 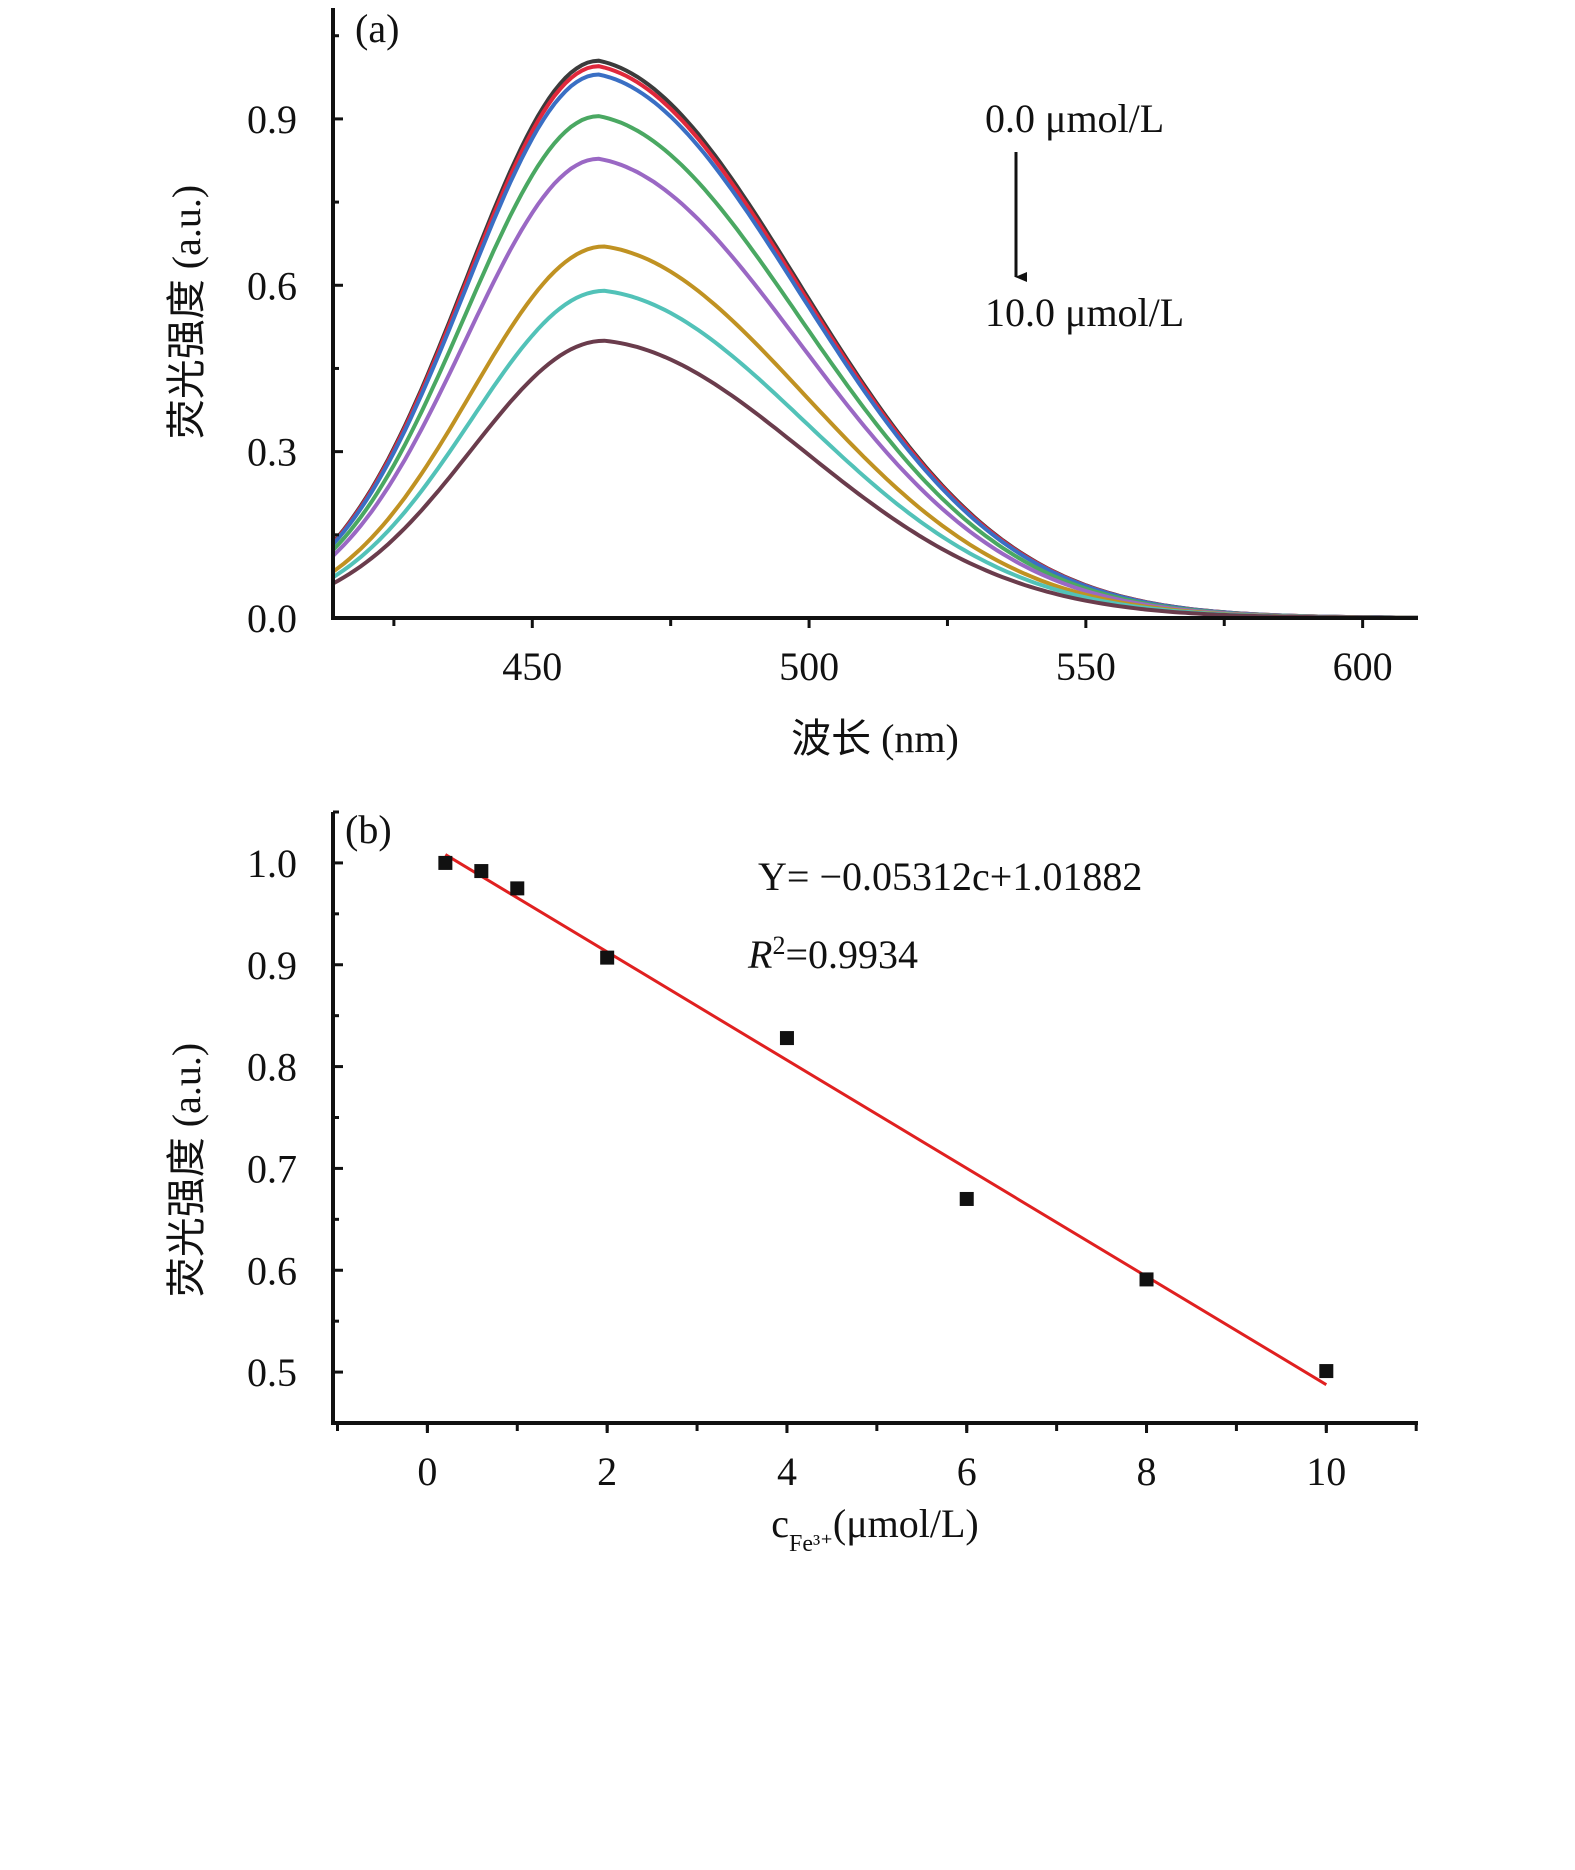 I want to click on annotation-start-concentration: 0.0 μmol/L, so click(x=1074, y=118).